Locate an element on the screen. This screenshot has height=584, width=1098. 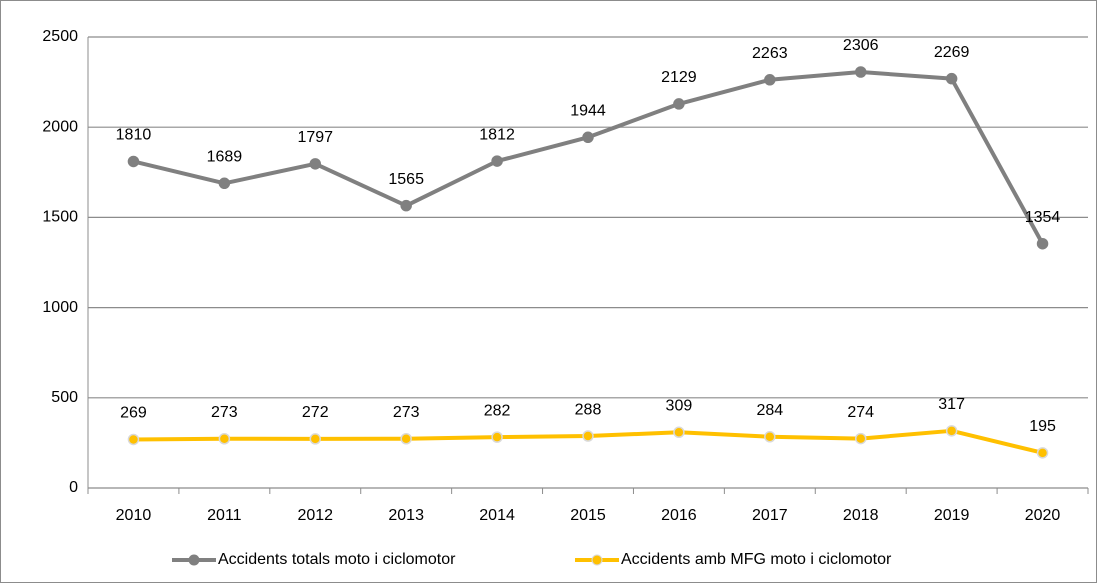
y-tick-label: 1500 is located at coordinates (60, 217).